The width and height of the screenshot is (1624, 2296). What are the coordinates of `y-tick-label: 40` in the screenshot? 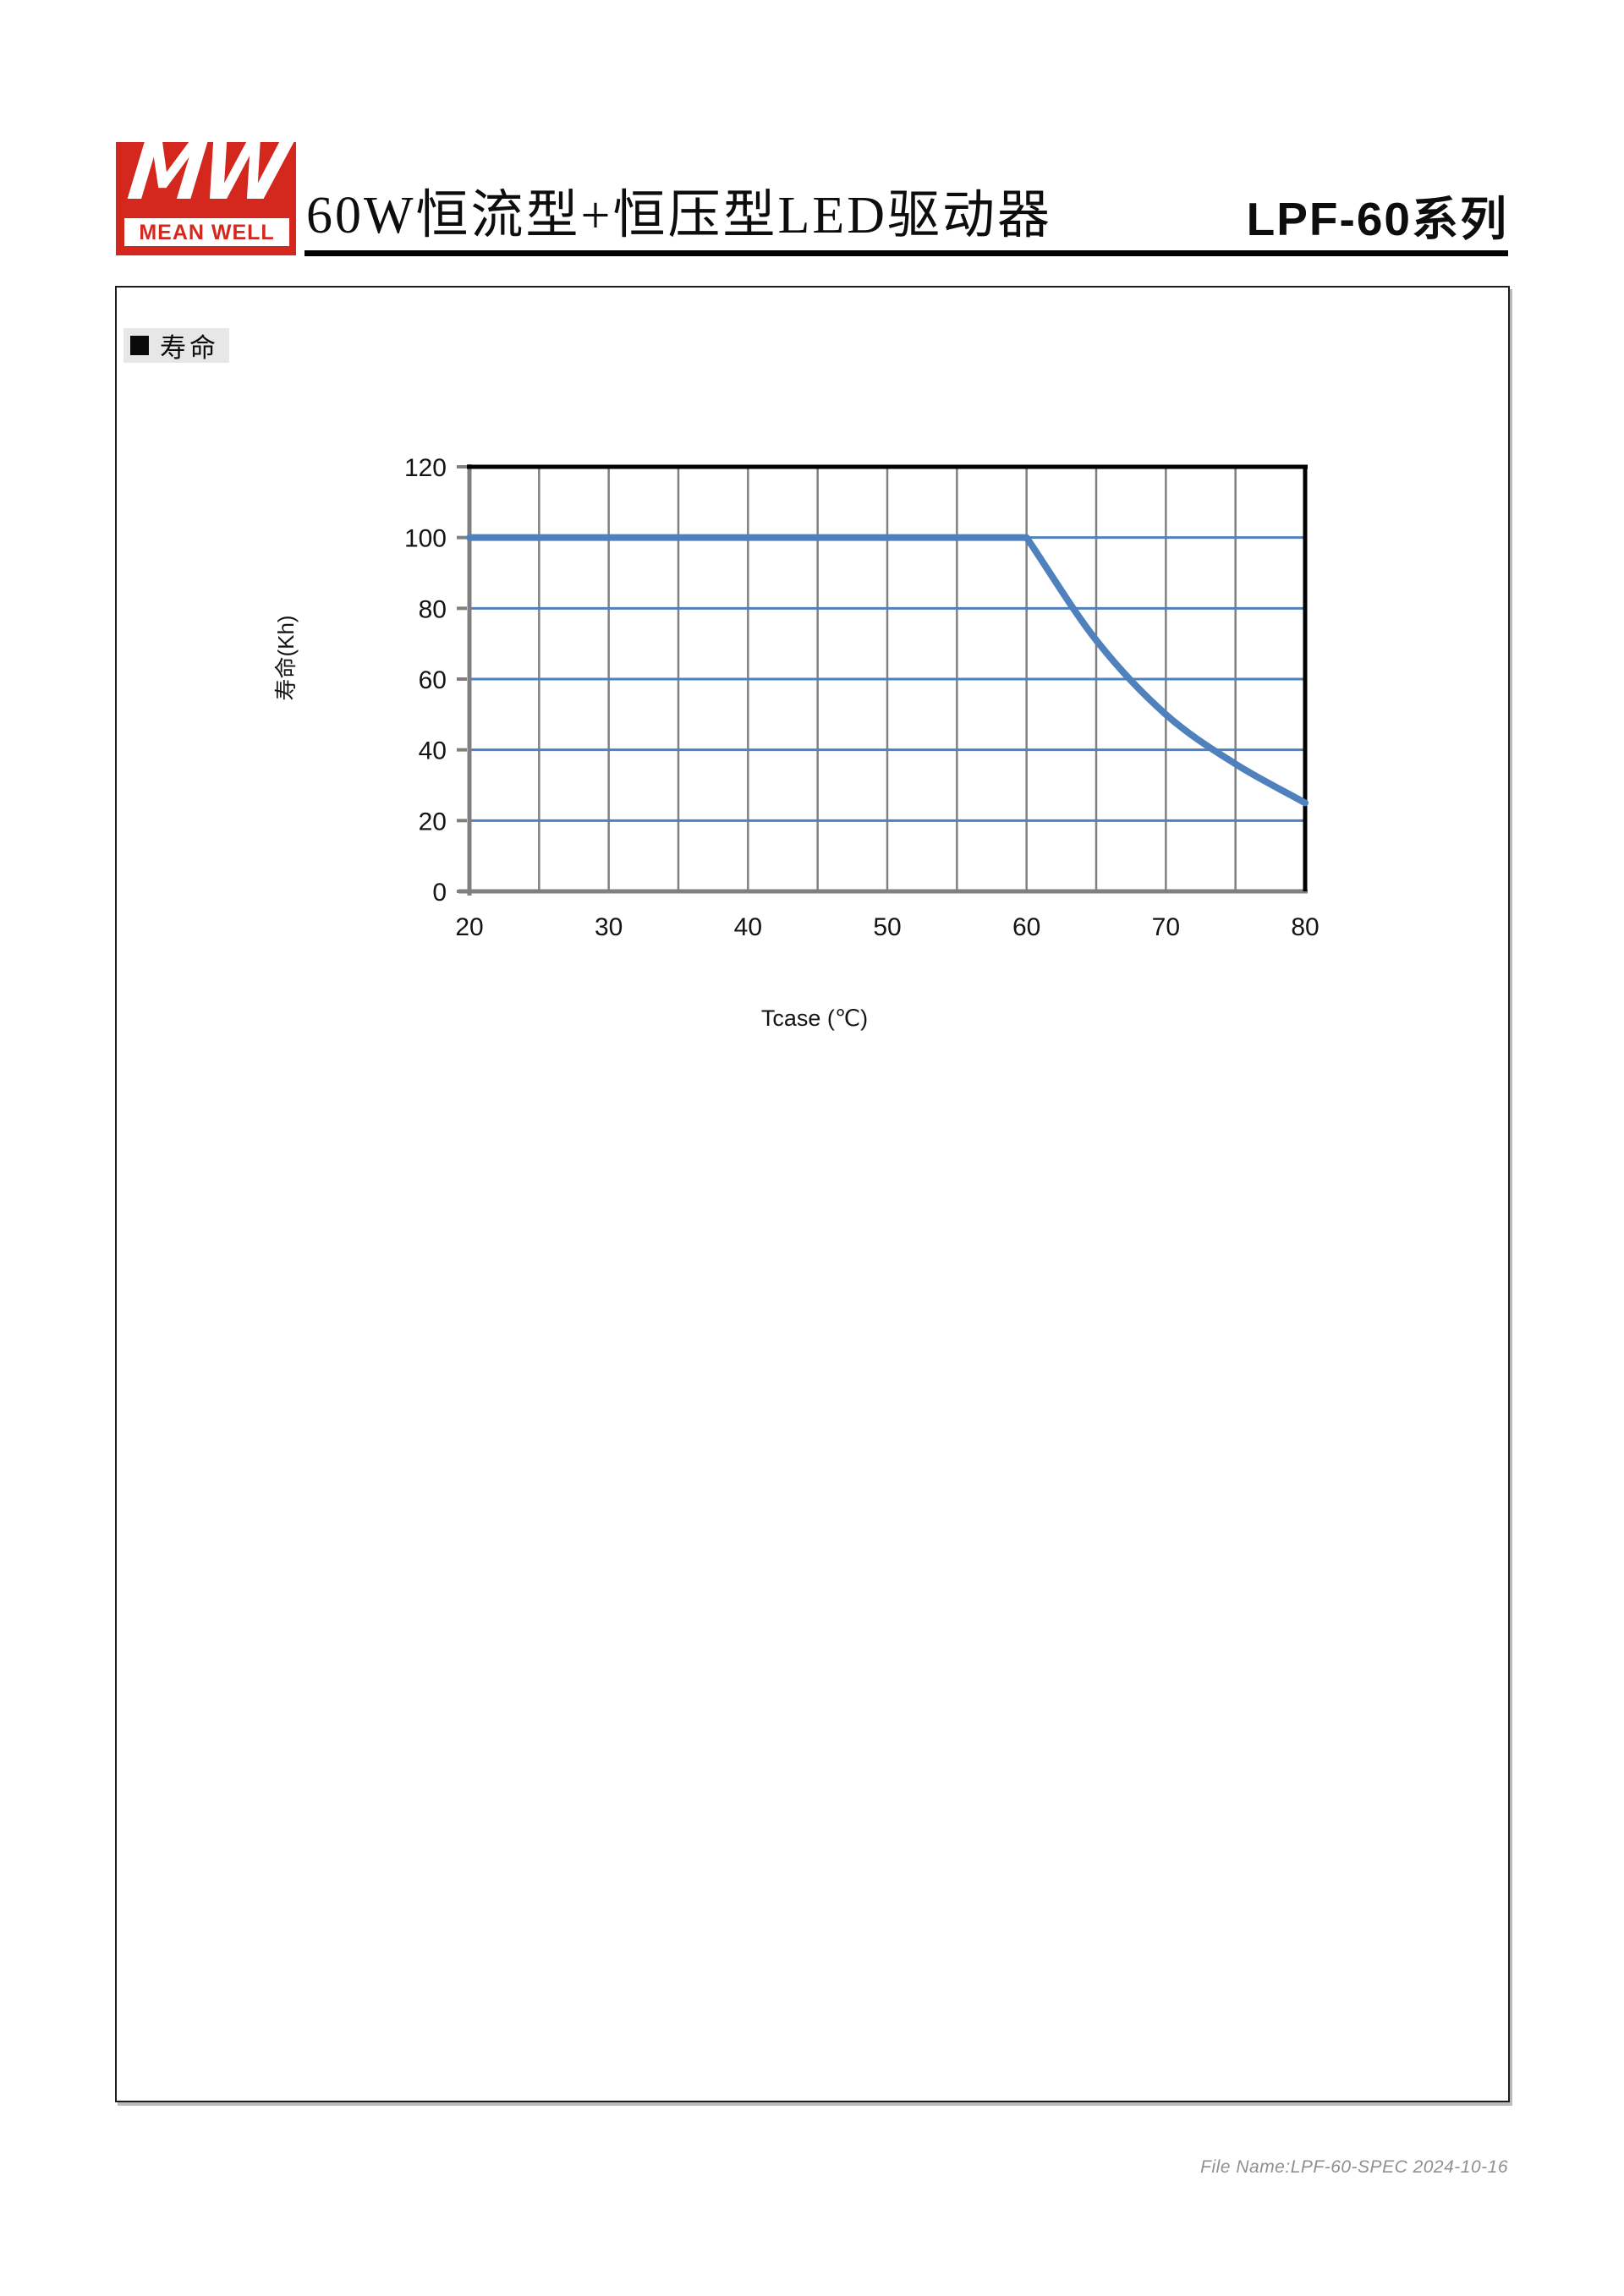 It's located at (433, 751).